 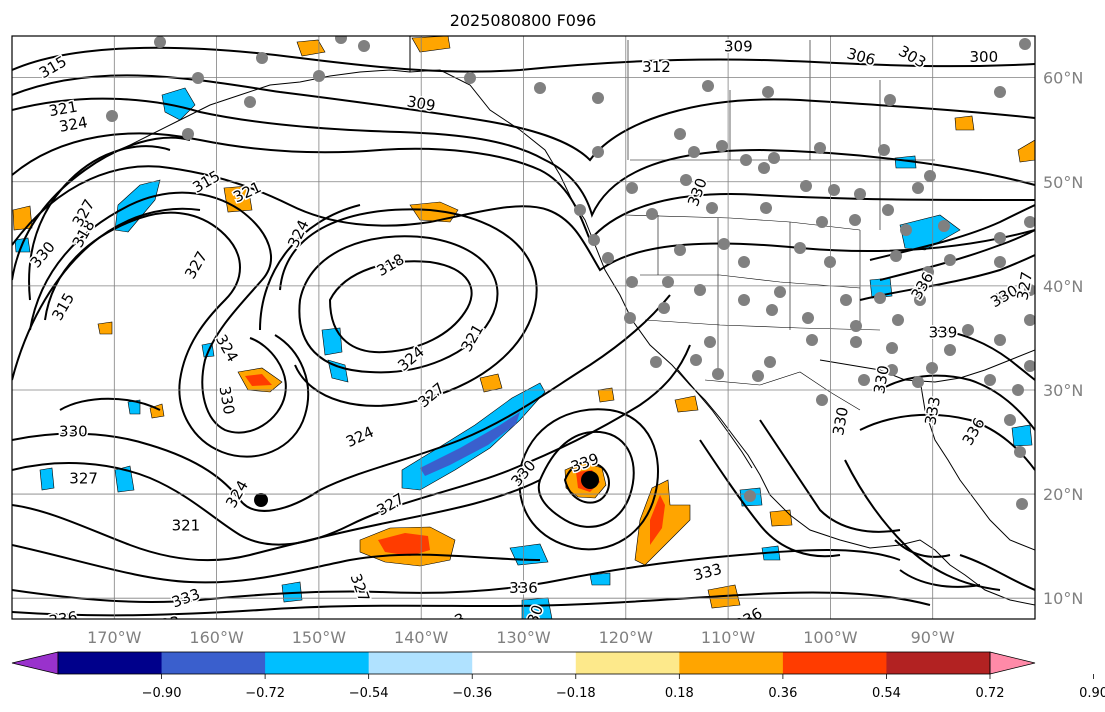 I want to click on colorbar-tick-label: −0.36, so click(x=472, y=693).